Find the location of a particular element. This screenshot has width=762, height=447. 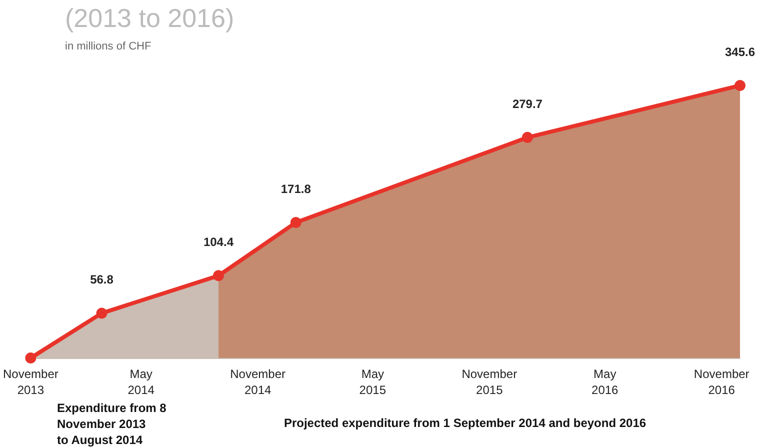

x-tick-label: May 2014 is located at coordinates (141, 382).